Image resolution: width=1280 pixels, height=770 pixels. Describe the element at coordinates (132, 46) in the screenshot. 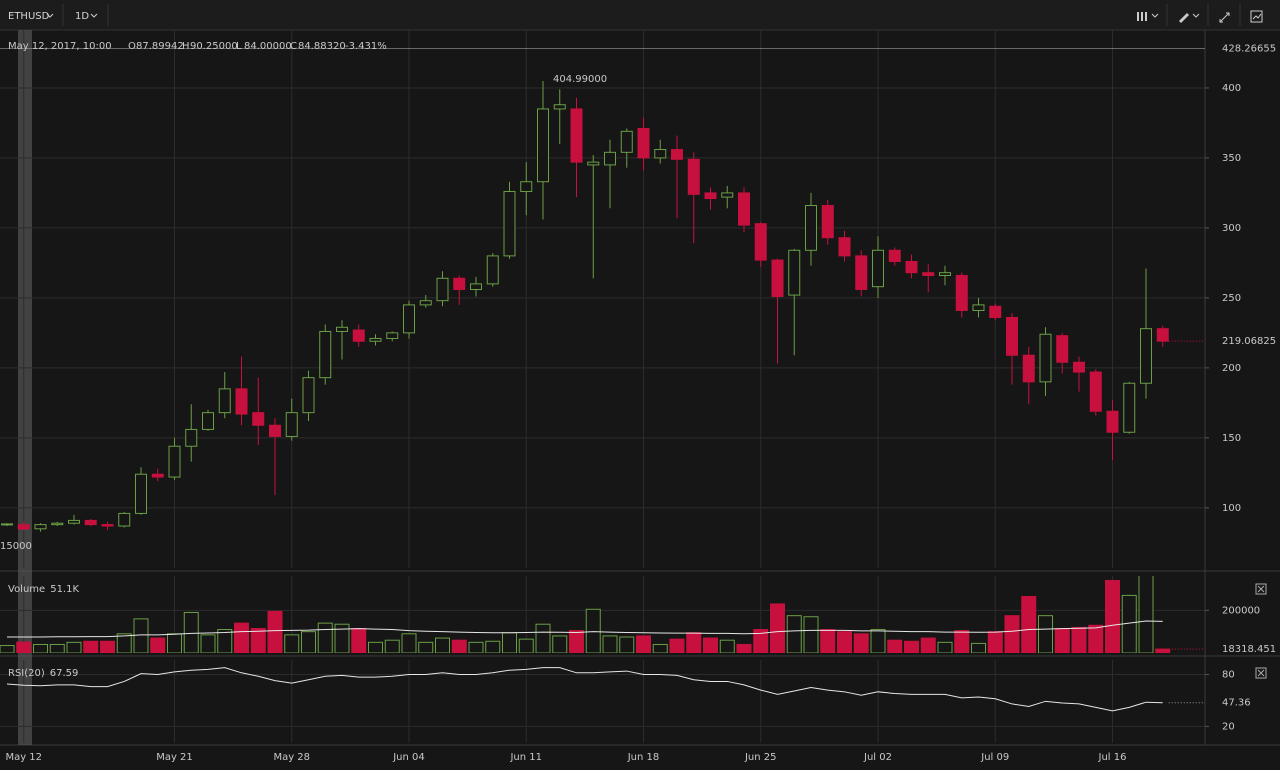

I see `ohlc-key: O` at that location.